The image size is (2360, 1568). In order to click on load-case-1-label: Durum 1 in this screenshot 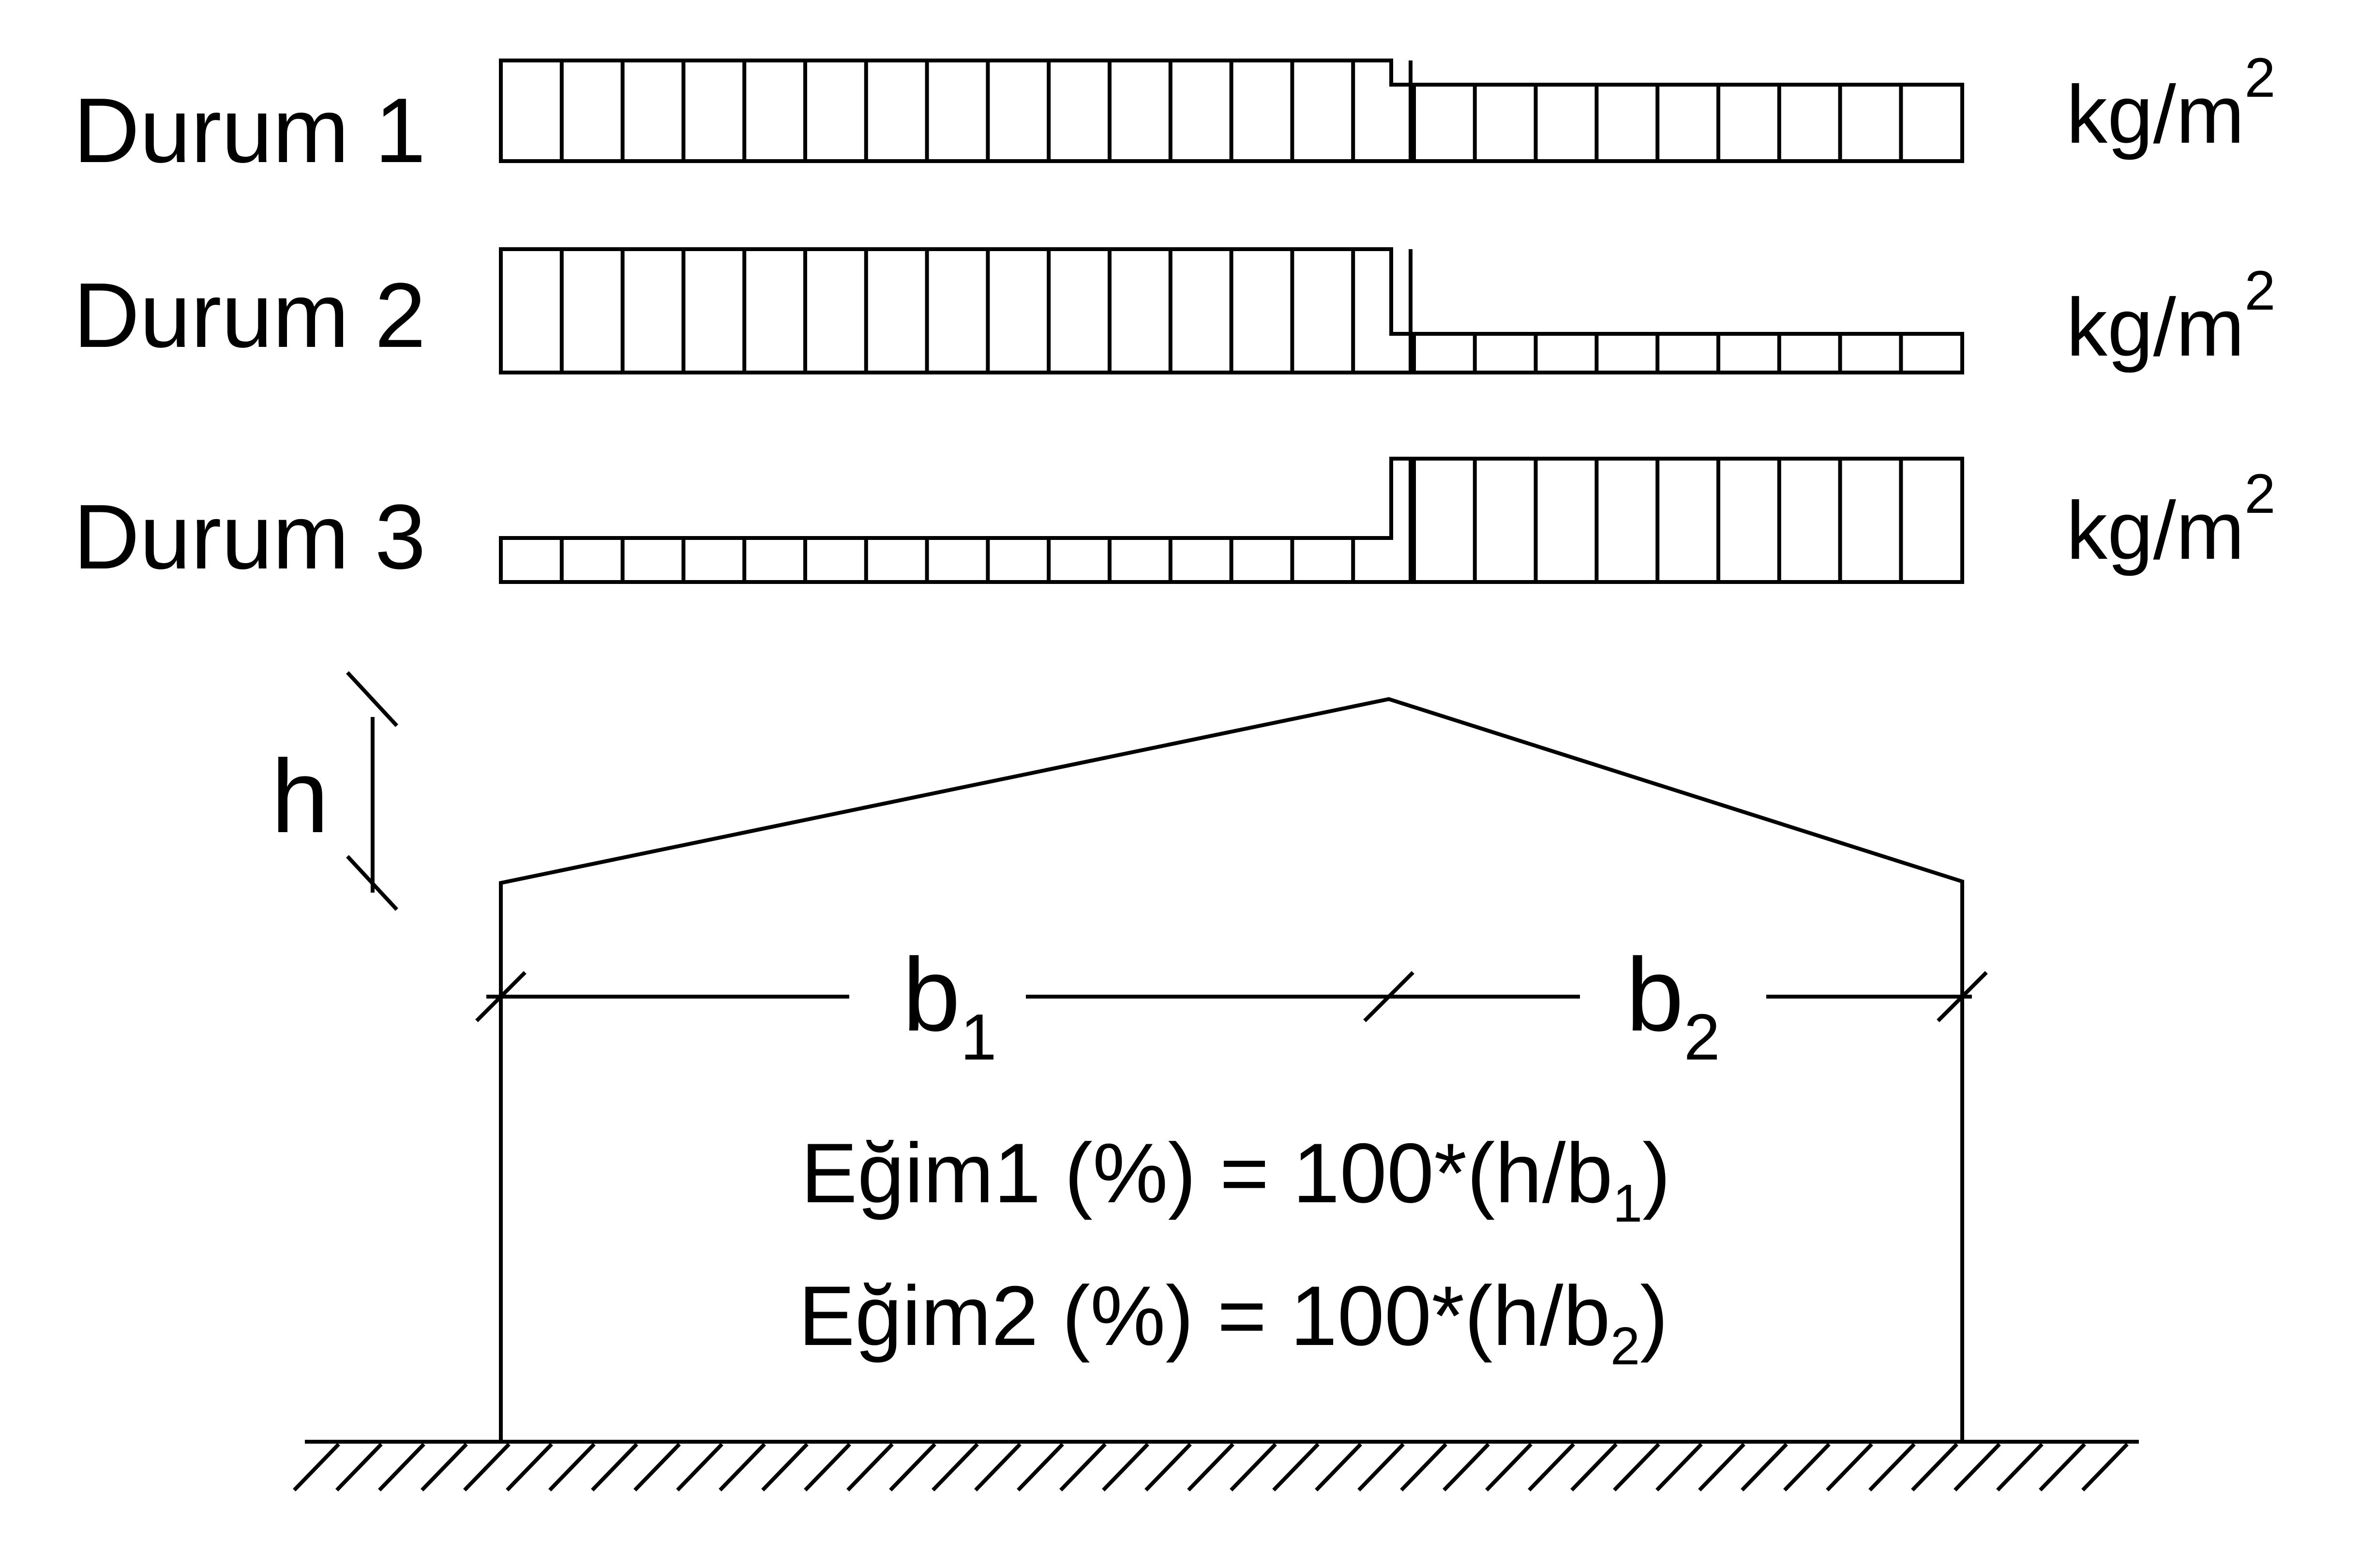, I will do `click(250, 130)`.